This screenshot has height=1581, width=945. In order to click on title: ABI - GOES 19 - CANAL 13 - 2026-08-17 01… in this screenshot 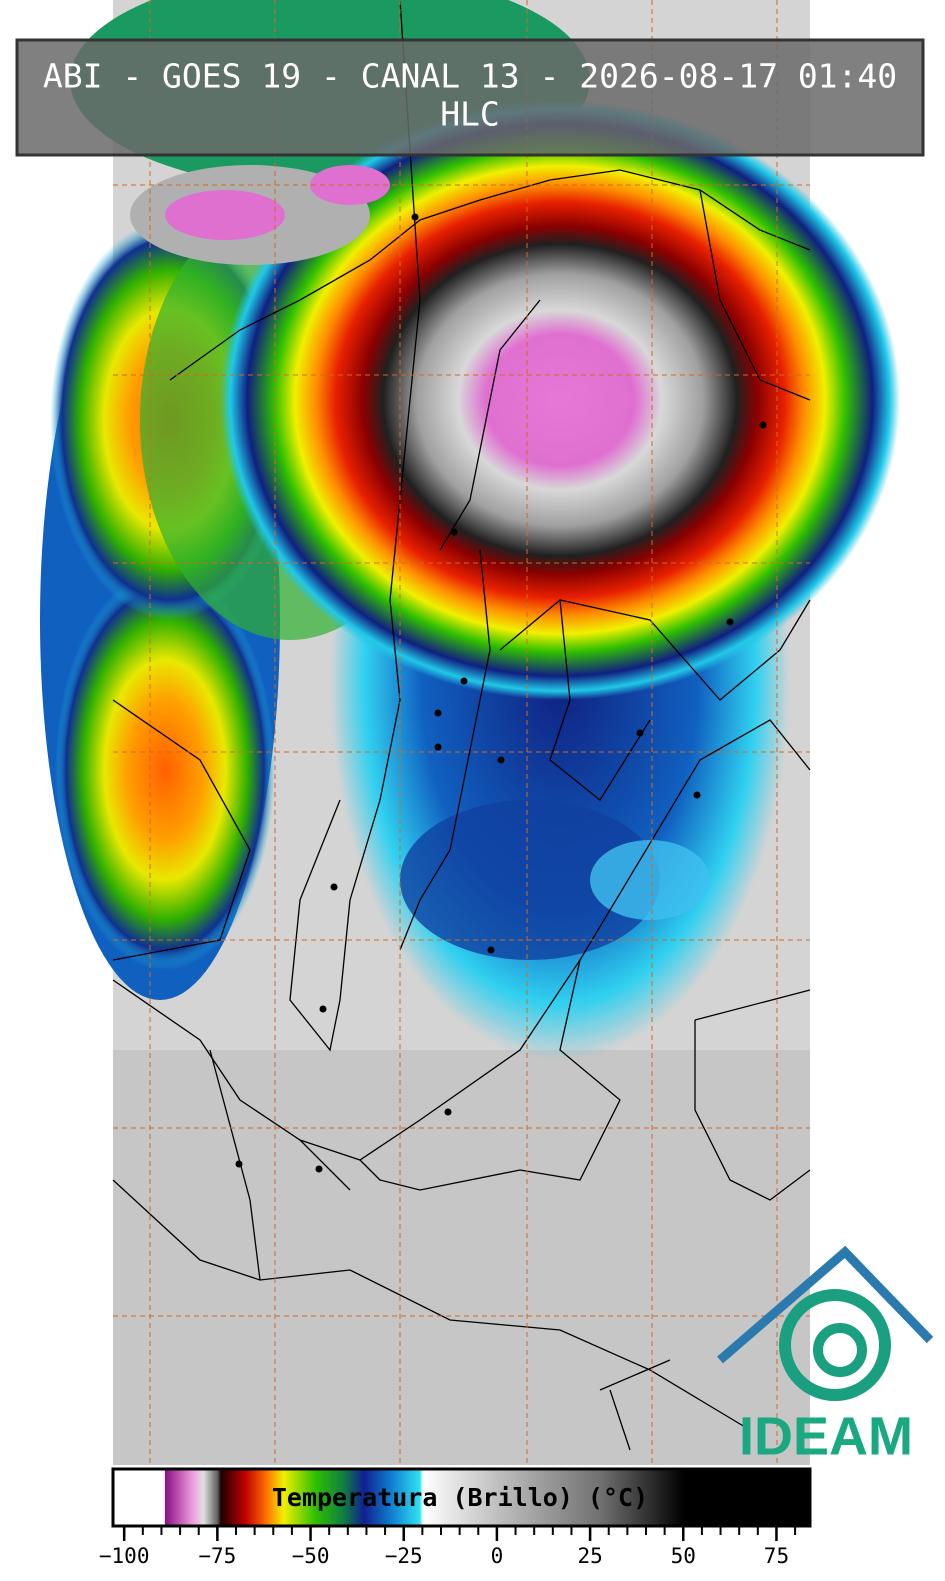, I will do `click(470, 76)`.